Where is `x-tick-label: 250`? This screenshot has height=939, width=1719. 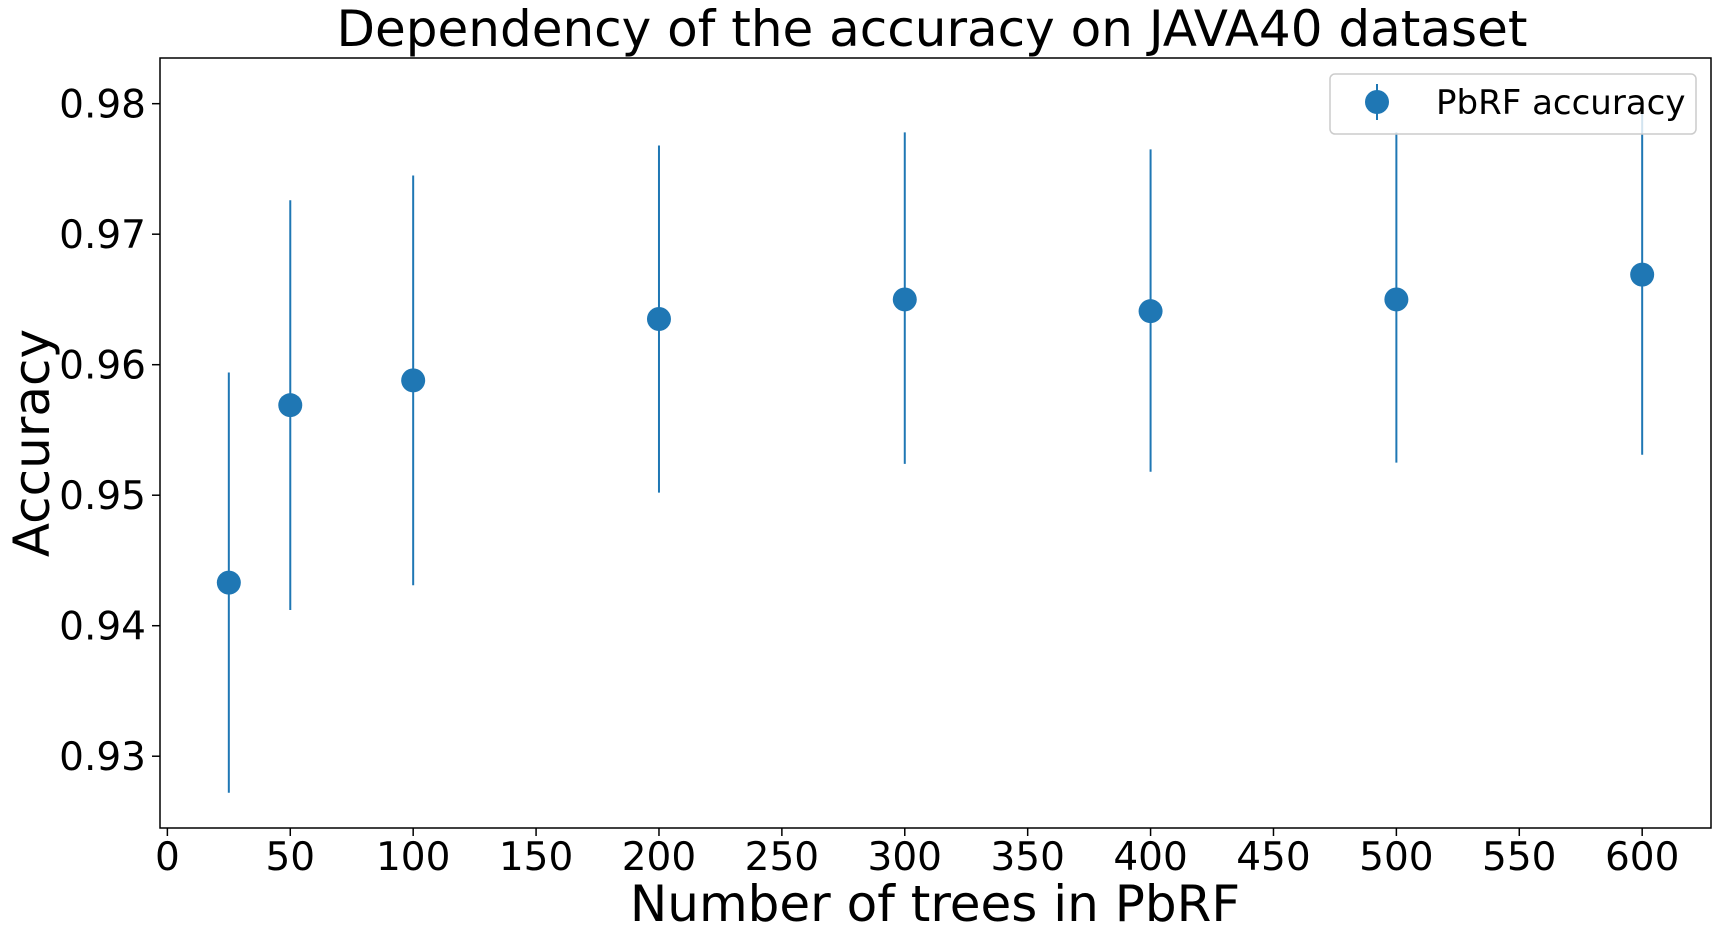 x-tick-label: 250 is located at coordinates (782, 857).